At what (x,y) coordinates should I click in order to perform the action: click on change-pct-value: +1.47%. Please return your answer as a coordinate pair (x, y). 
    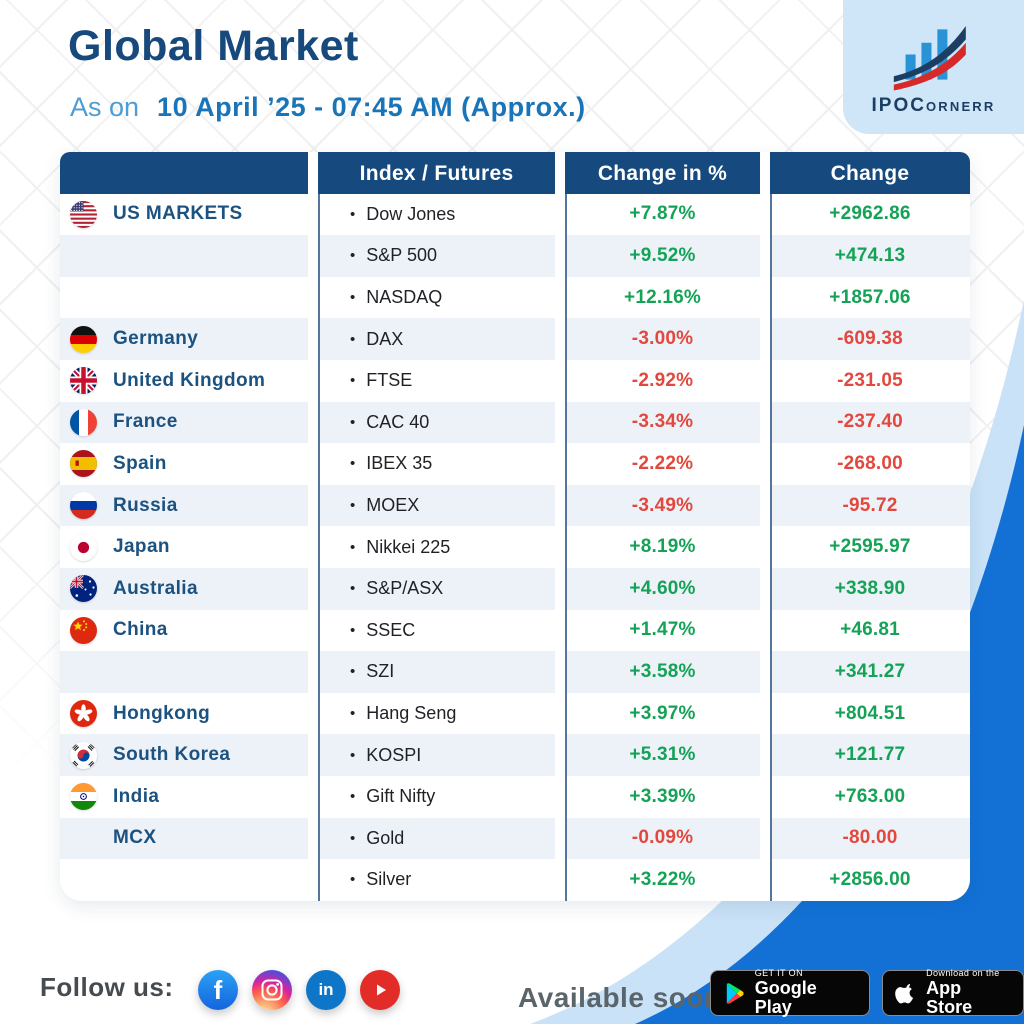
    Looking at the image, I should click on (662, 630).